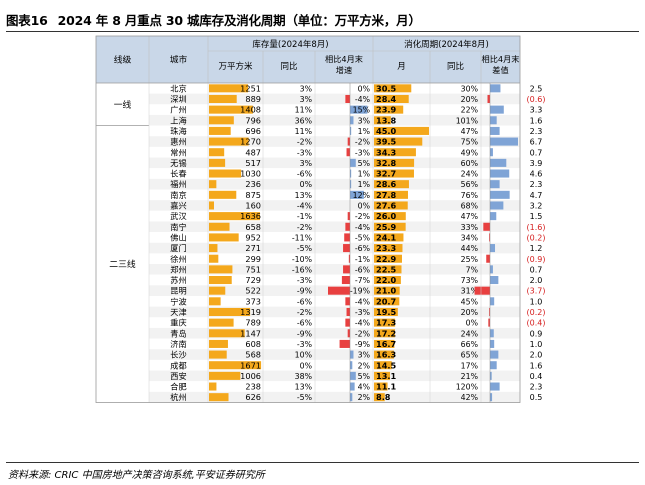 The height and width of the screenshot is (485, 645). I want to click on cycle-value: 14.5, so click(386, 365).